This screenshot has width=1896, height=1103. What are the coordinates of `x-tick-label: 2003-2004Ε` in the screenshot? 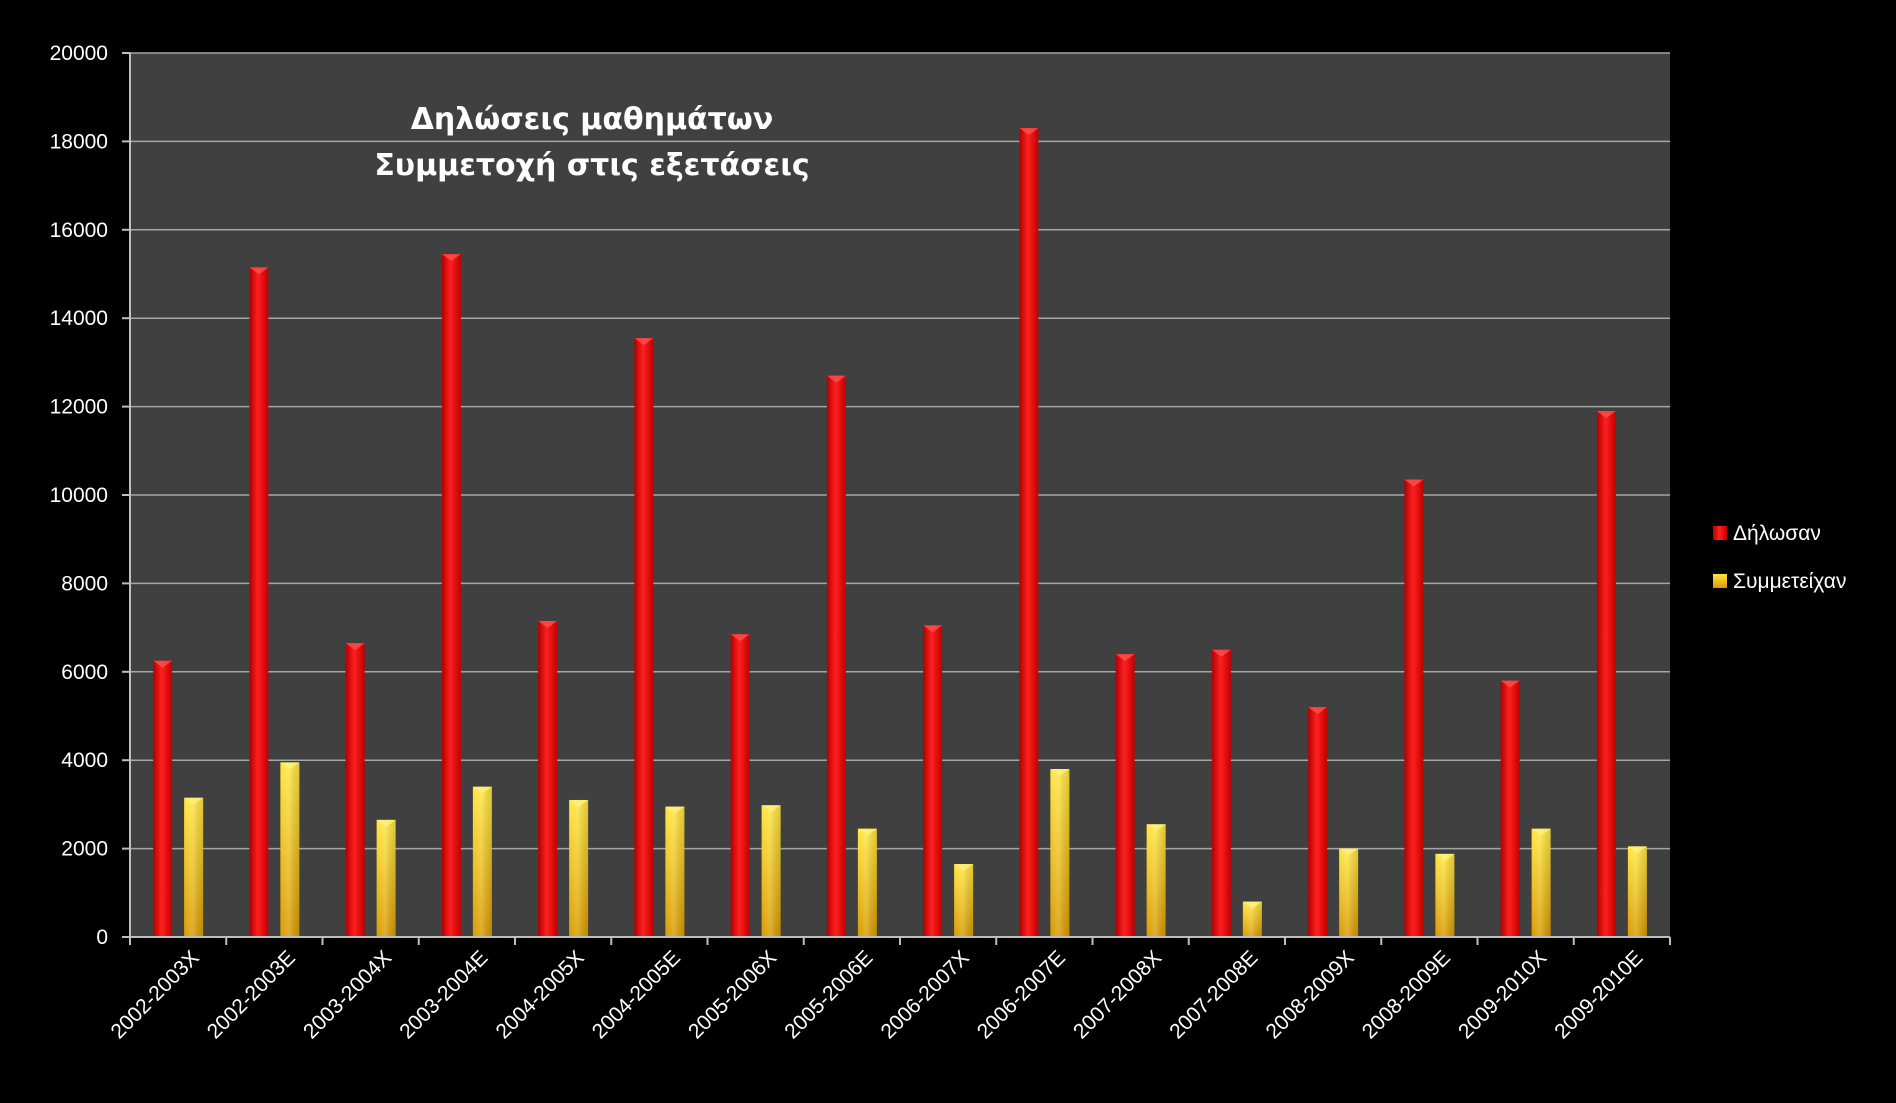 It's located at (443, 994).